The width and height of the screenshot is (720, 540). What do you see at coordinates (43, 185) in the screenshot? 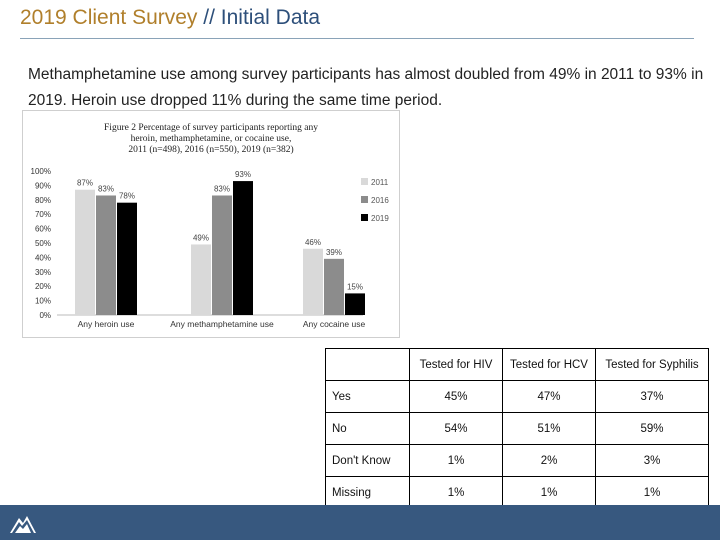
I see `y-tick-label: 90%` at bounding box center [43, 185].